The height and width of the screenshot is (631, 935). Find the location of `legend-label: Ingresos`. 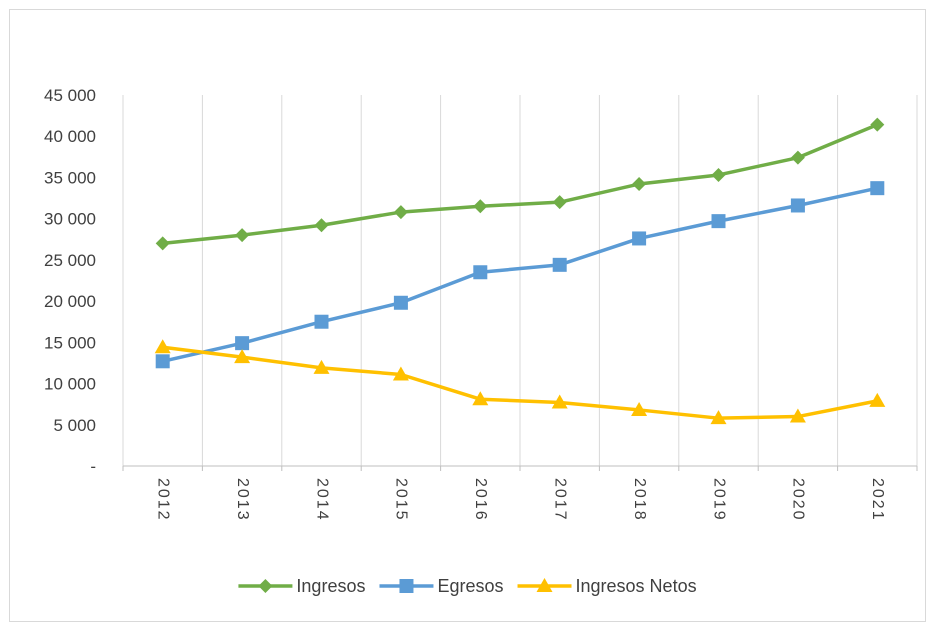

legend-label: Ingresos is located at coordinates (330, 586).